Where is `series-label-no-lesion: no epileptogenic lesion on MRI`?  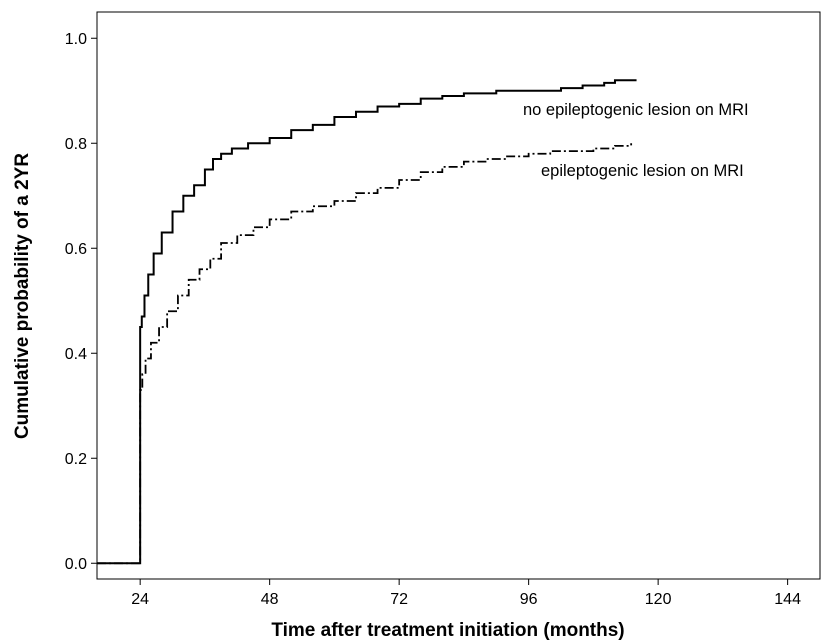
series-label-no-lesion: no epileptogenic lesion on MRI is located at coordinates (636, 110).